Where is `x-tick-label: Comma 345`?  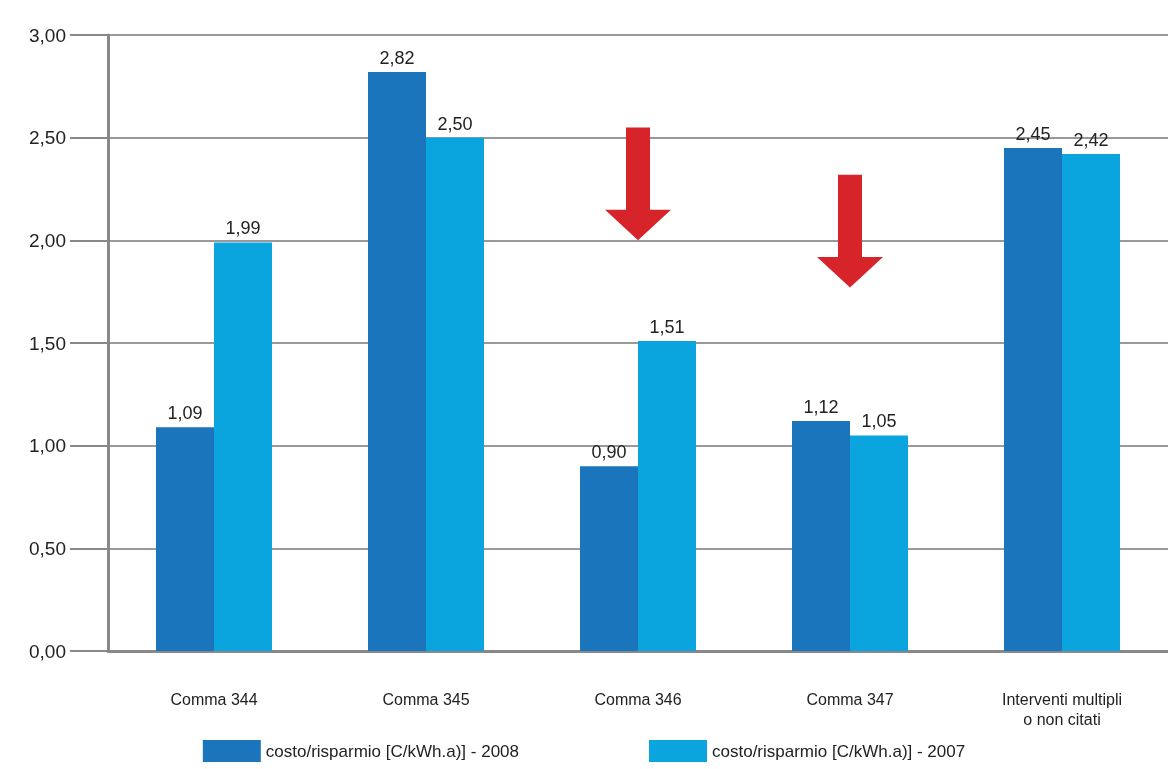
x-tick-label: Comma 345 is located at coordinates (426, 699).